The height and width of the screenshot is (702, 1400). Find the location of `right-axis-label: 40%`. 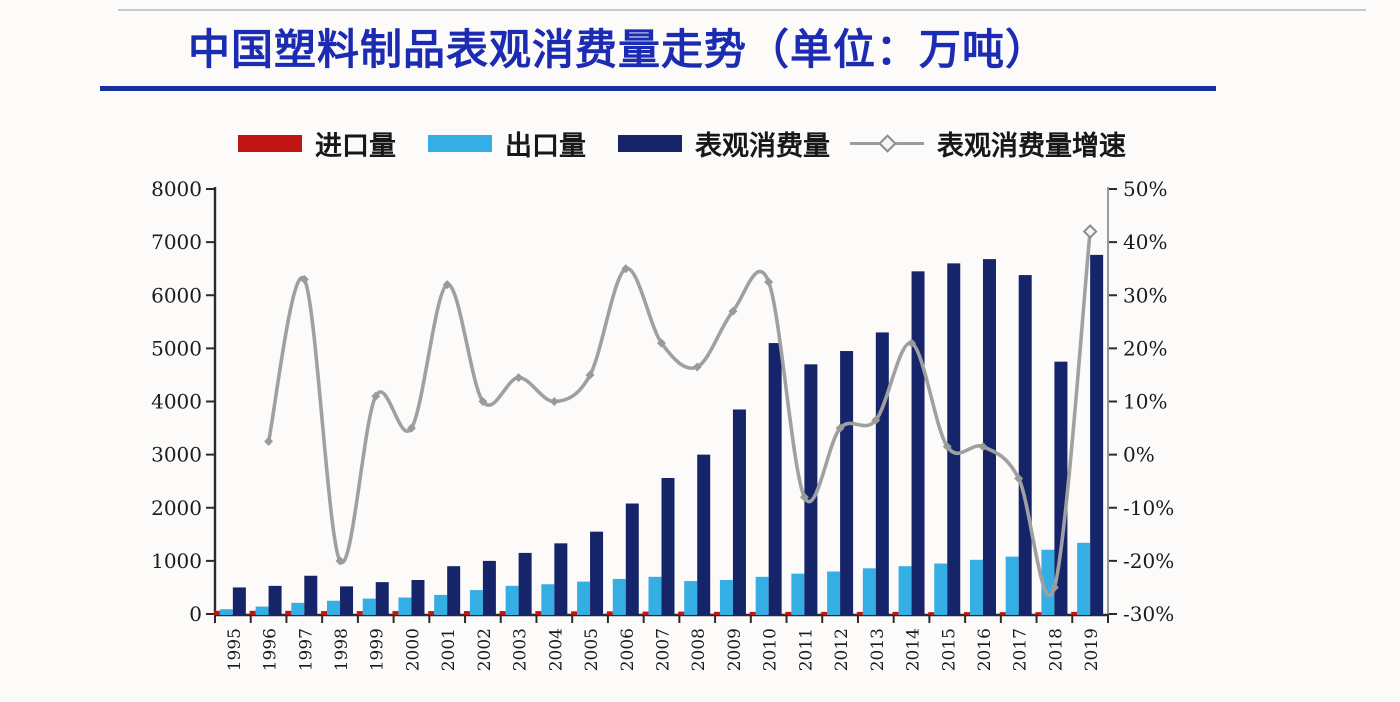

right-axis-label: 40% is located at coordinates (1145, 242).